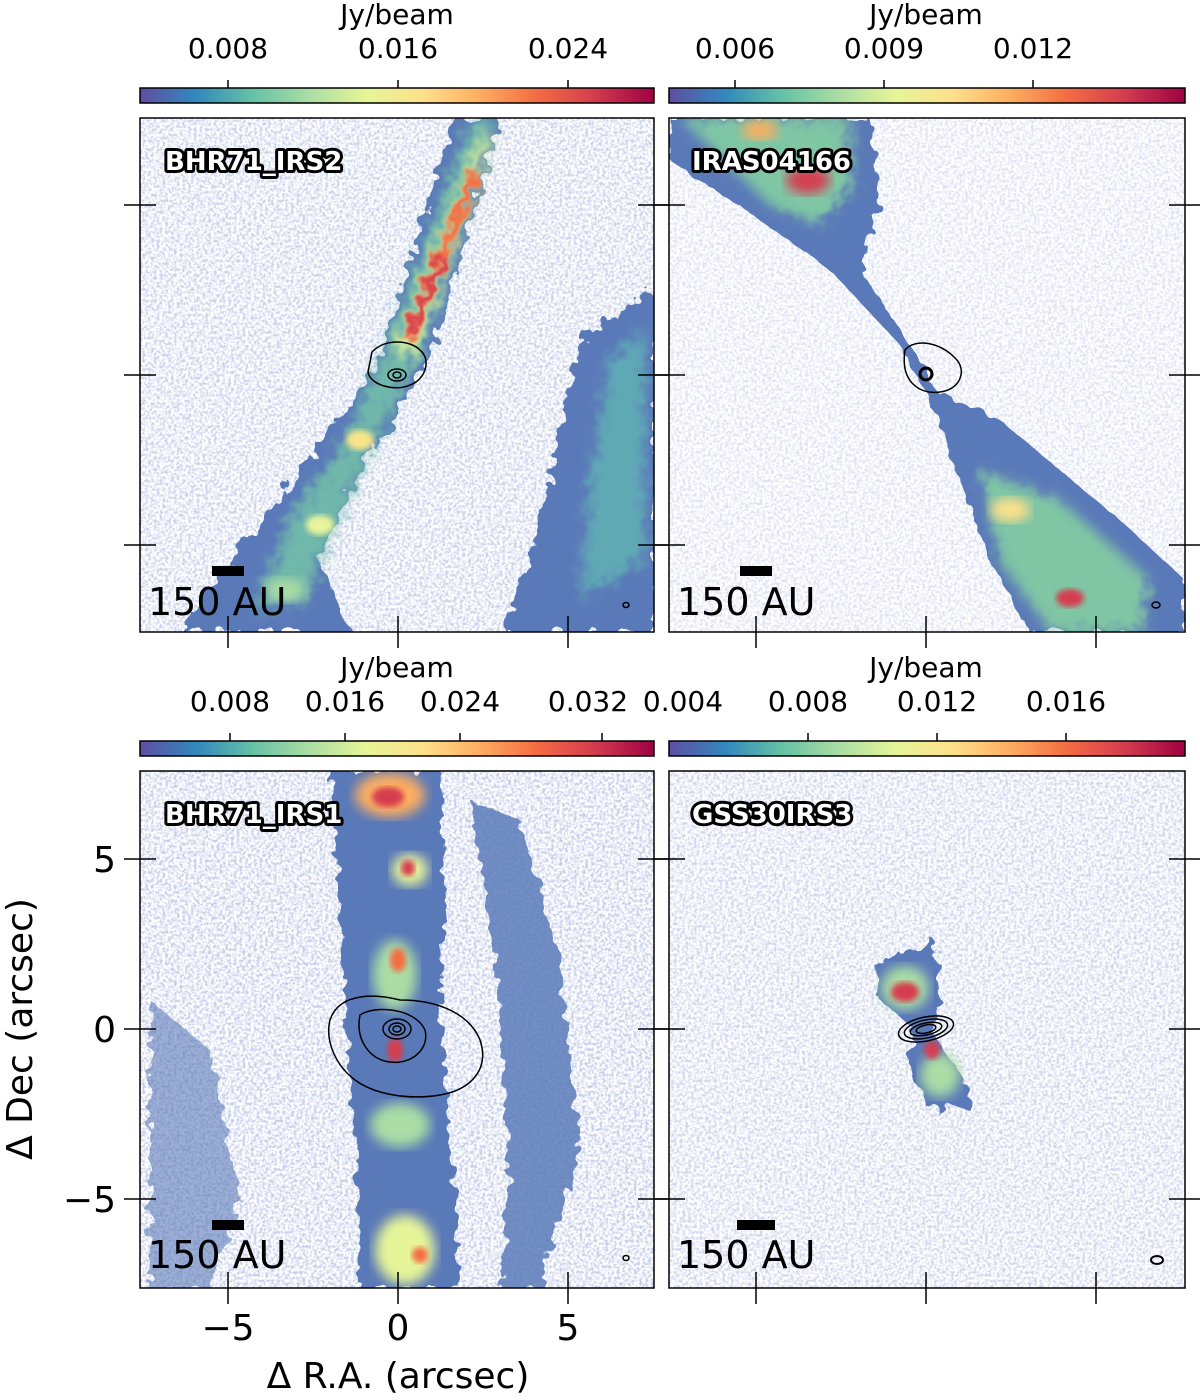 This screenshot has height=1400, width=1200. Describe the element at coordinates (20, 1029) in the screenshot. I see `y-axis-label: Δ Dec (arcsec)` at that location.